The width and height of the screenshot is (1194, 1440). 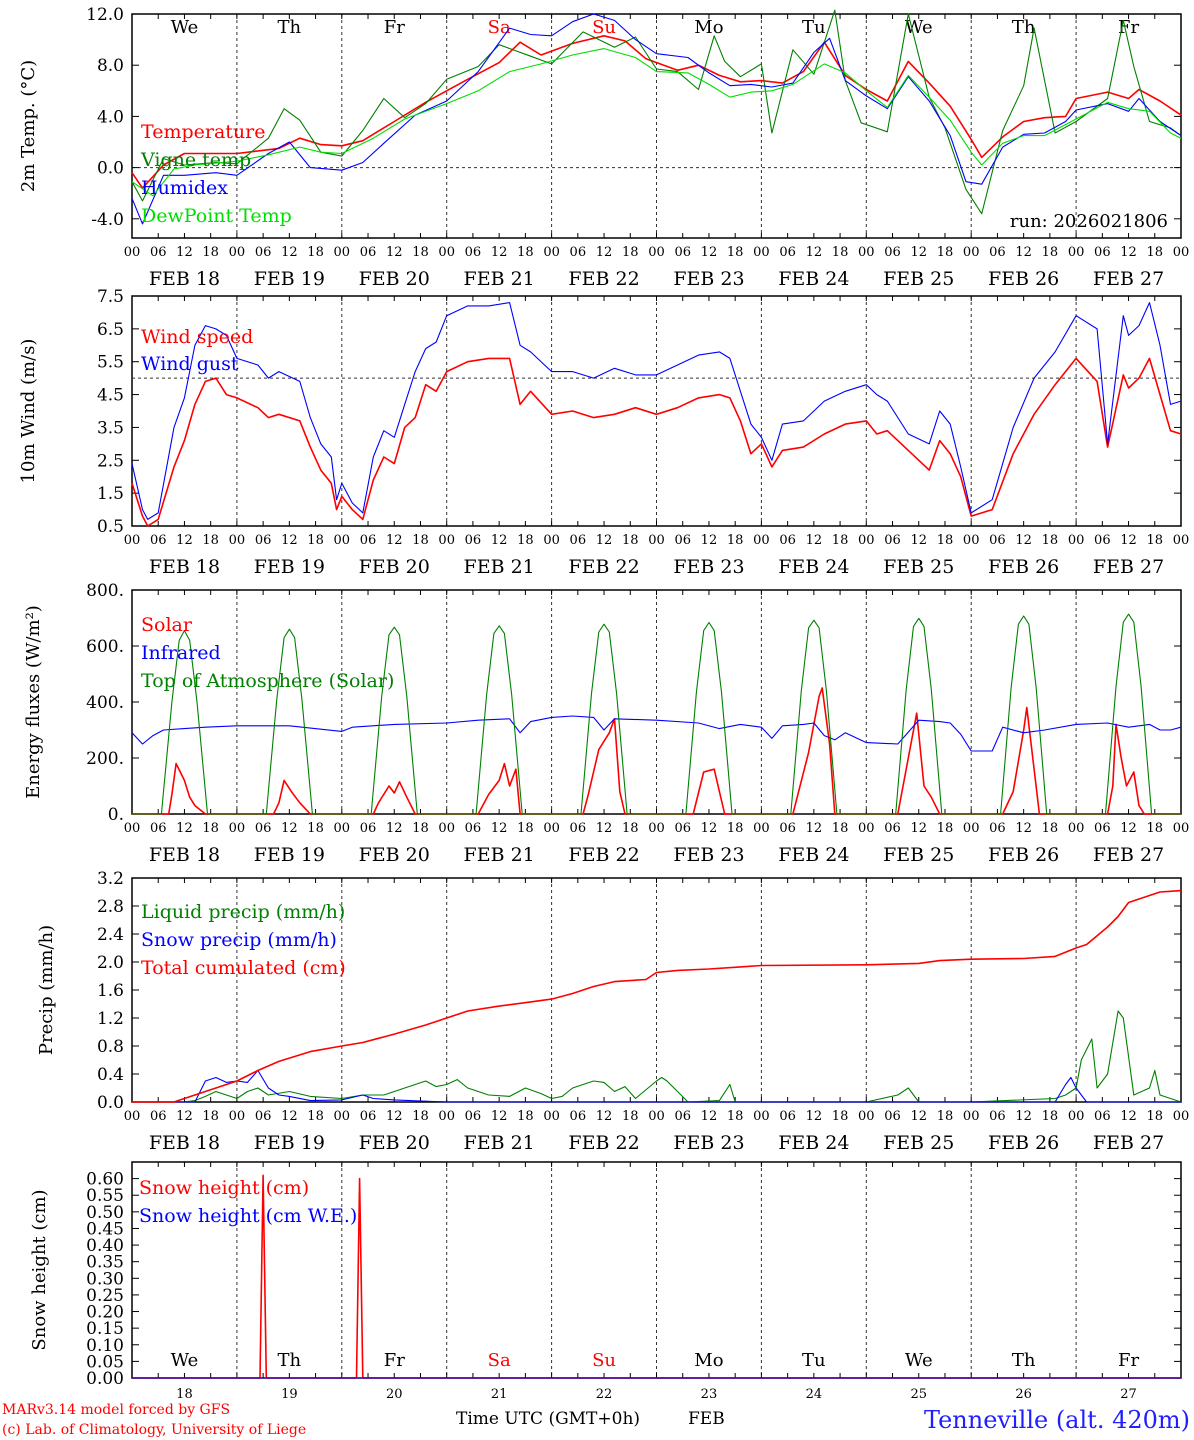 What do you see at coordinates (33, 702) in the screenshot?
I see `y-axis-label: Energy fluxes (W/m²)` at bounding box center [33, 702].